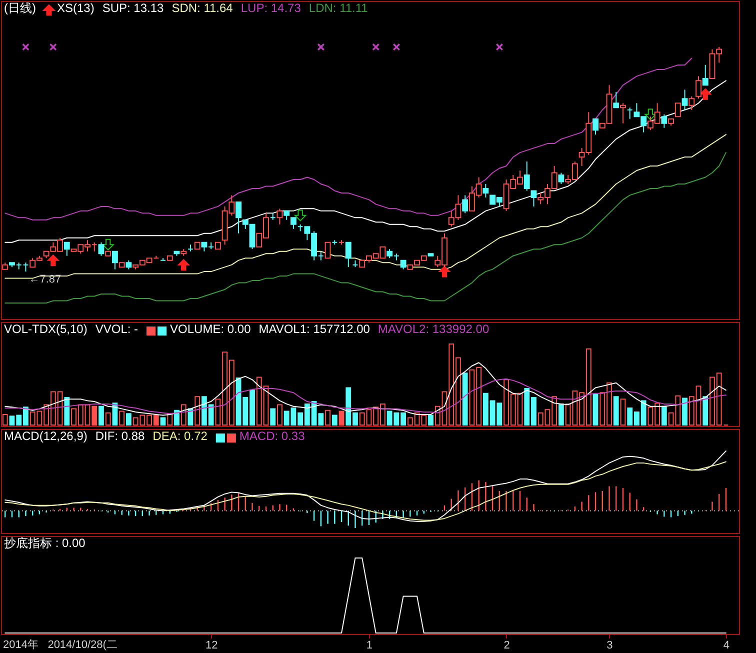 Image resolution: width=756 pixels, height=653 pixels. I want to click on text: MAVOL2: 133992.00, so click(434, 329).